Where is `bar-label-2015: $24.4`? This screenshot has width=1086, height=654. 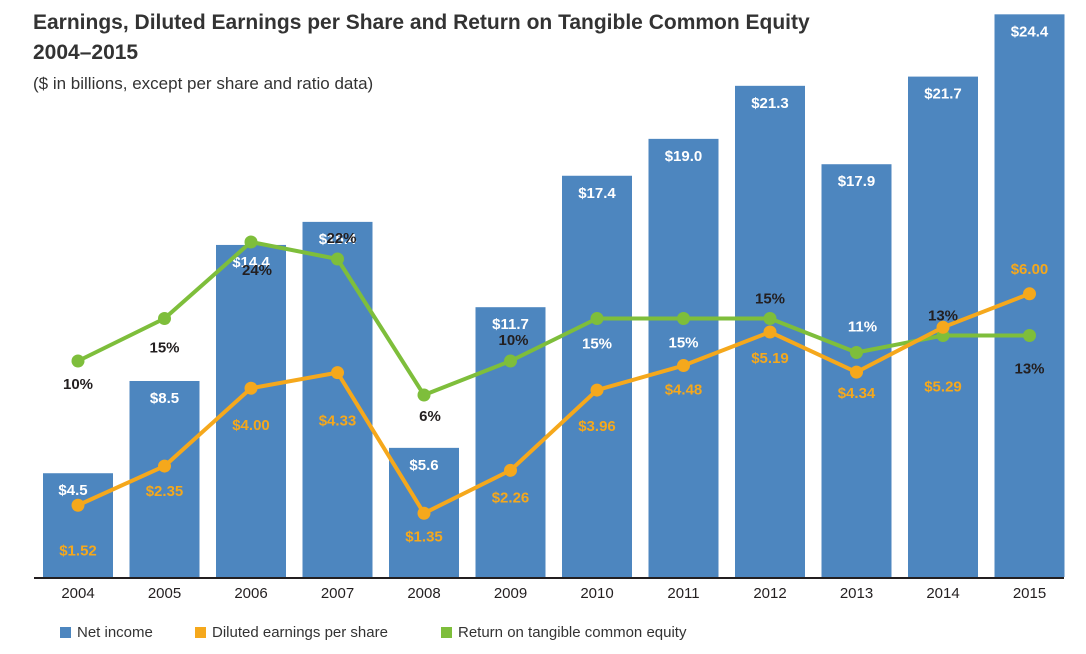 bar-label-2015: $24.4 is located at coordinates (1030, 31).